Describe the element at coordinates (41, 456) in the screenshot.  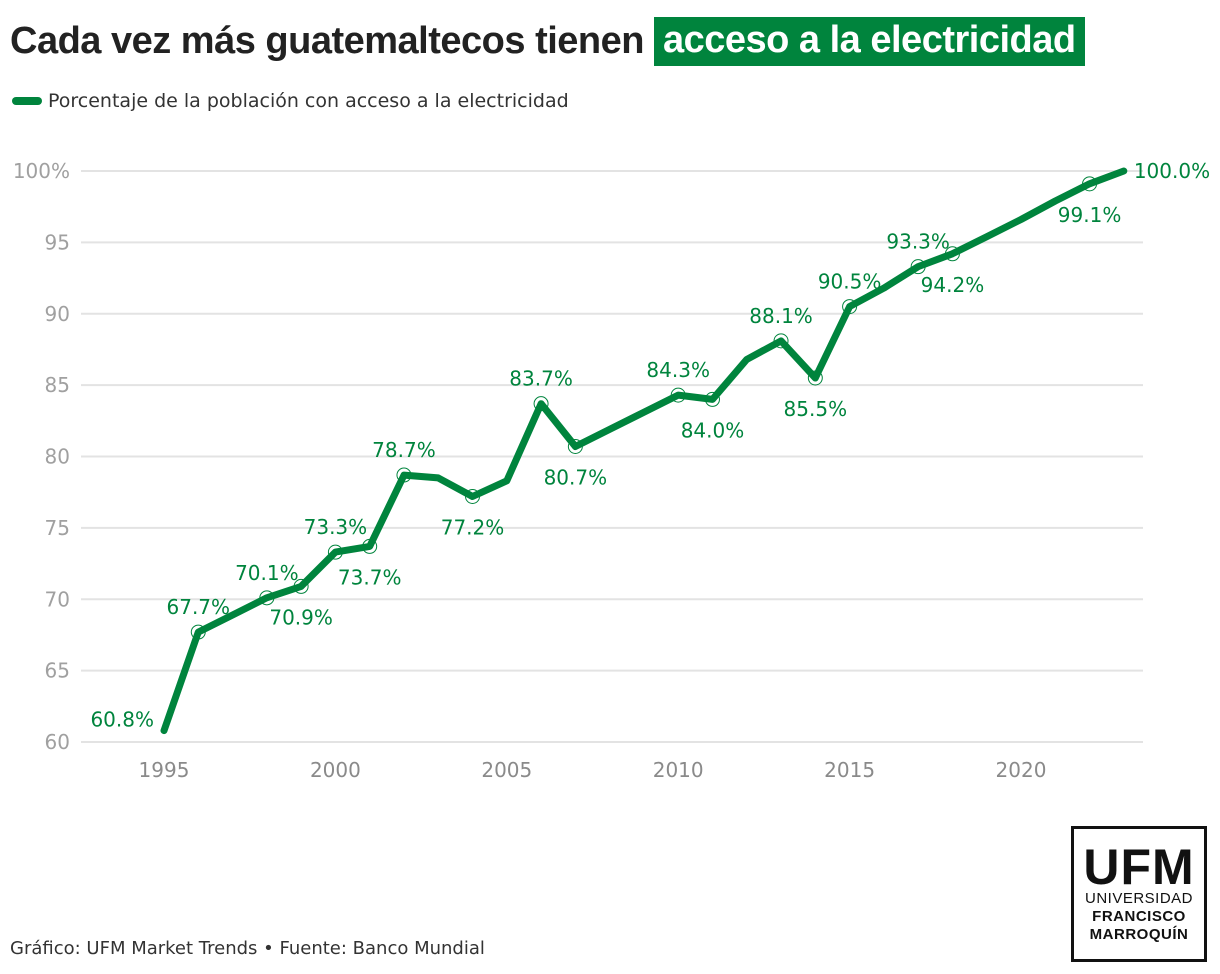
I see `y-axis-ticks: 60 65 70 75 80 85 90 95 100%` at that location.